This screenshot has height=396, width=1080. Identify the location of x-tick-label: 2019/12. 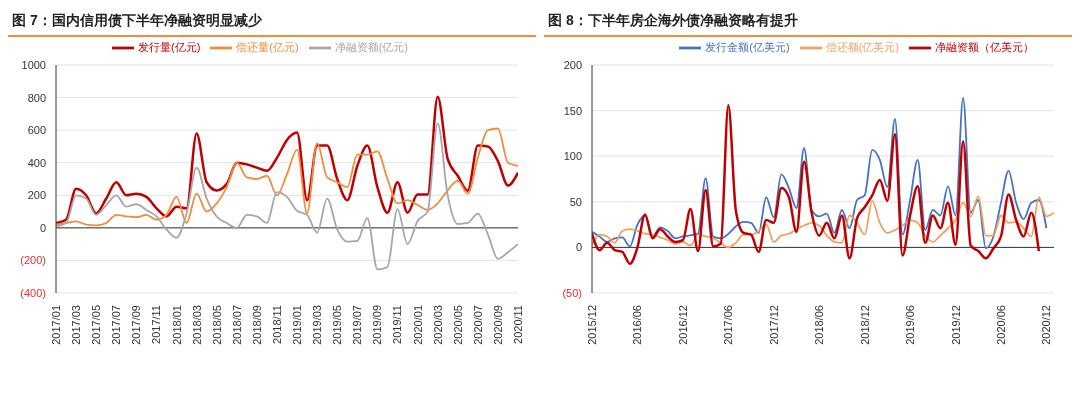
(955, 325).